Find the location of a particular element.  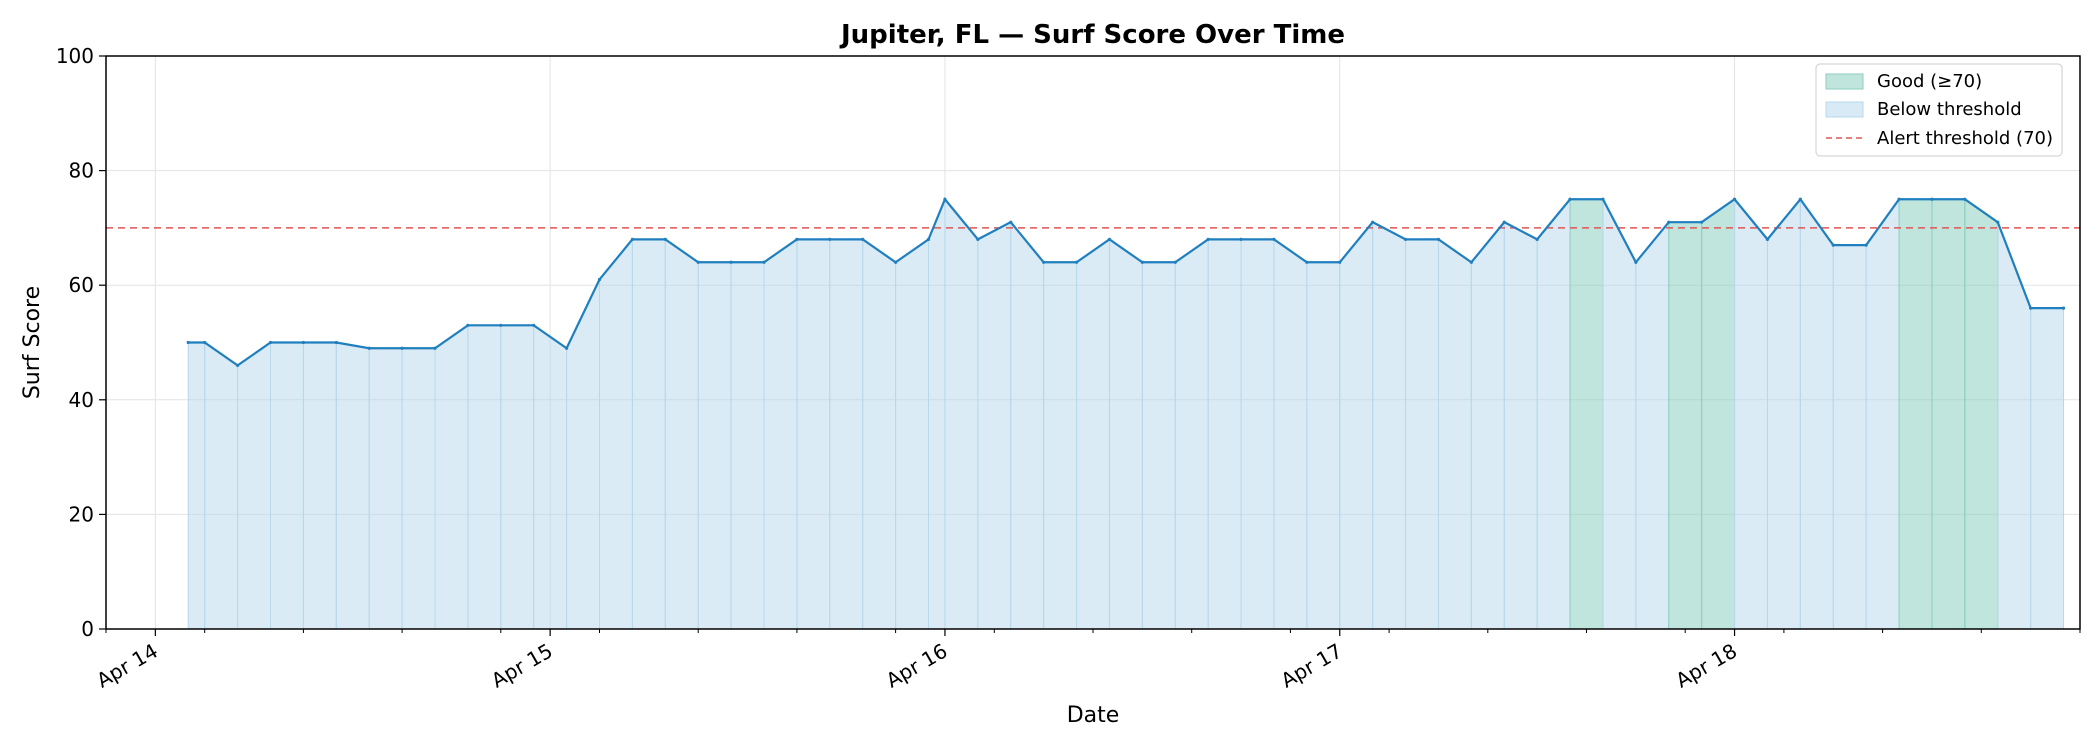

x-tick-label: Apr 15 is located at coordinates (522, 666).